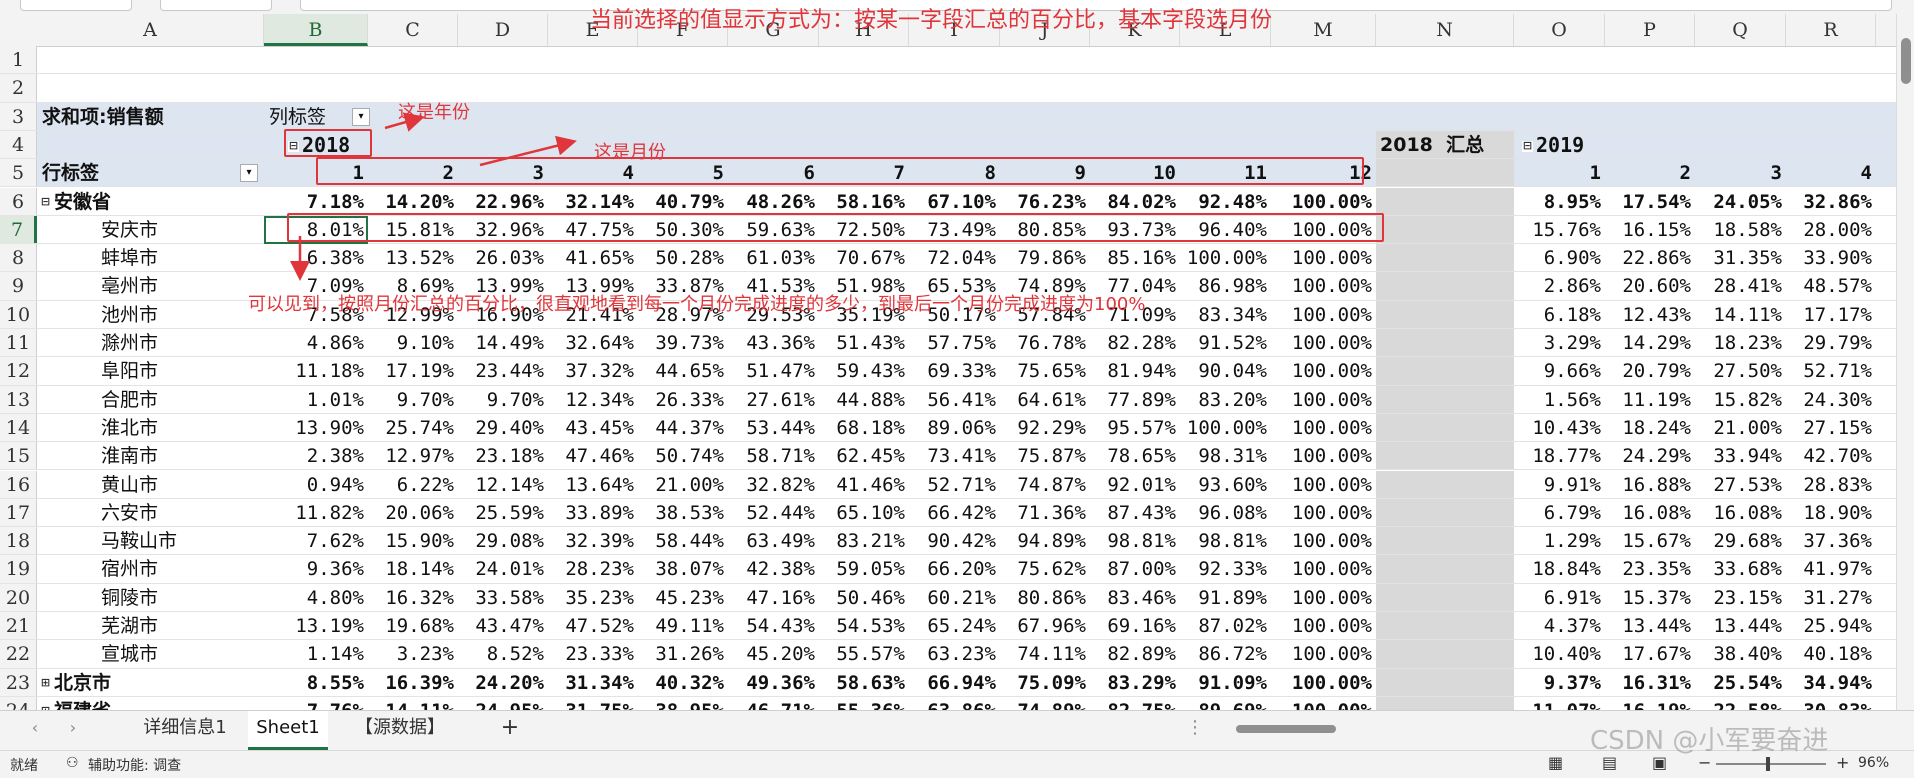 The width and height of the screenshot is (1914, 778). Describe the element at coordinates (1051, 201) in the screenshot. I see `percent-cell: 76.23%` at that location.